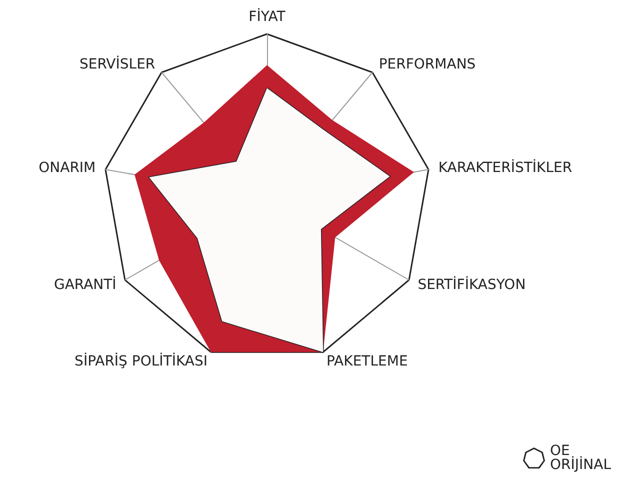 The image size is (636, 497). Describe the element at coordinates (85, 284) in the screenshot. I see `spoke-label: GARANTİ` at that location.